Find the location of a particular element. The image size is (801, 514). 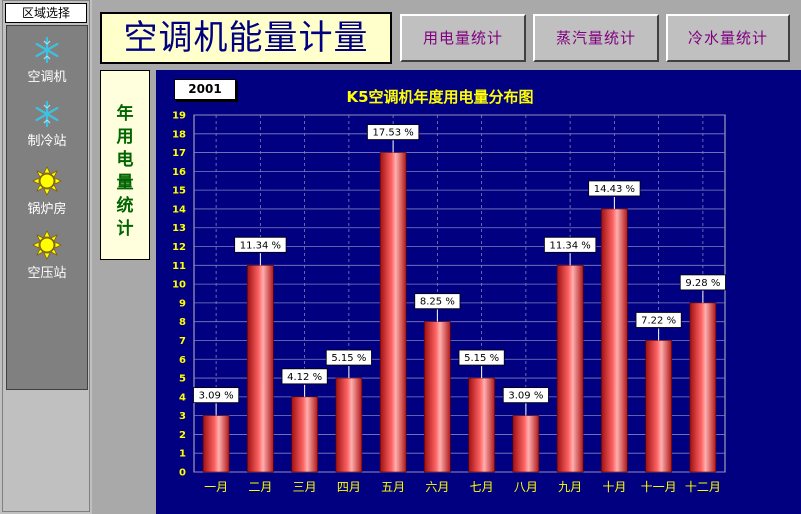

data-label: 14.43 % is located at coordinates (614, 189).